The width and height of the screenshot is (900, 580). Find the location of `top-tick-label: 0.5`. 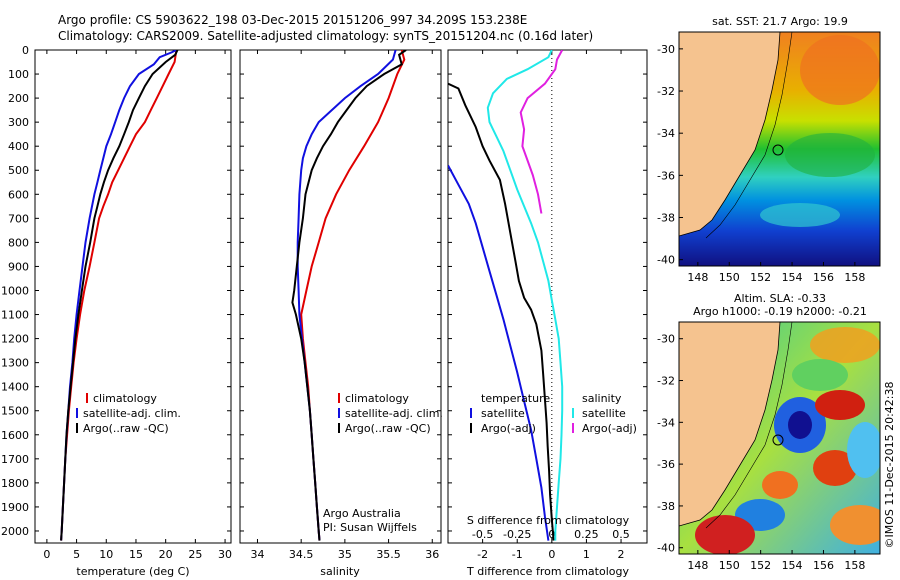

top-tick-label: 0.5 is located at coordinates (621, 534).